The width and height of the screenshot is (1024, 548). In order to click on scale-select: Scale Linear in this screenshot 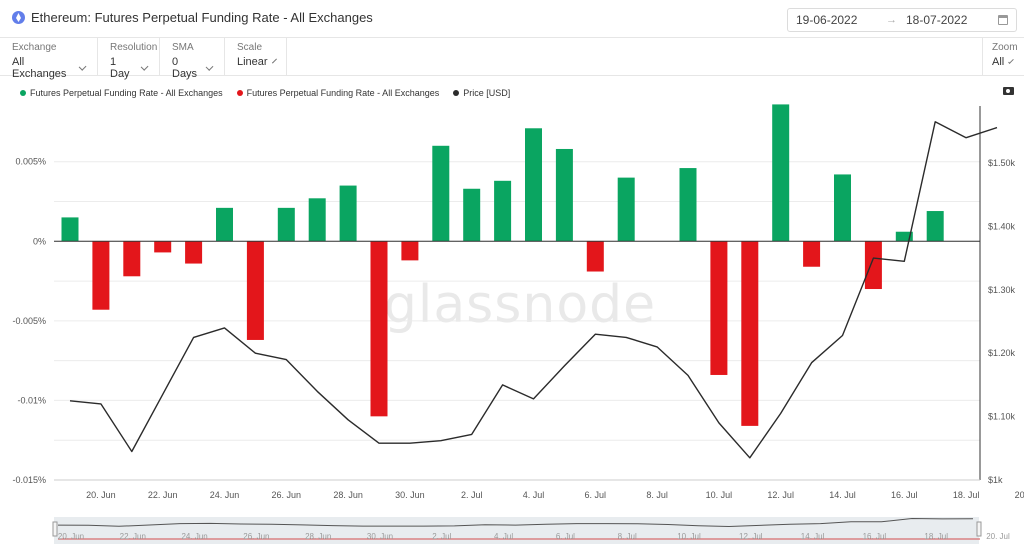, I will do `click(256, 57)`.